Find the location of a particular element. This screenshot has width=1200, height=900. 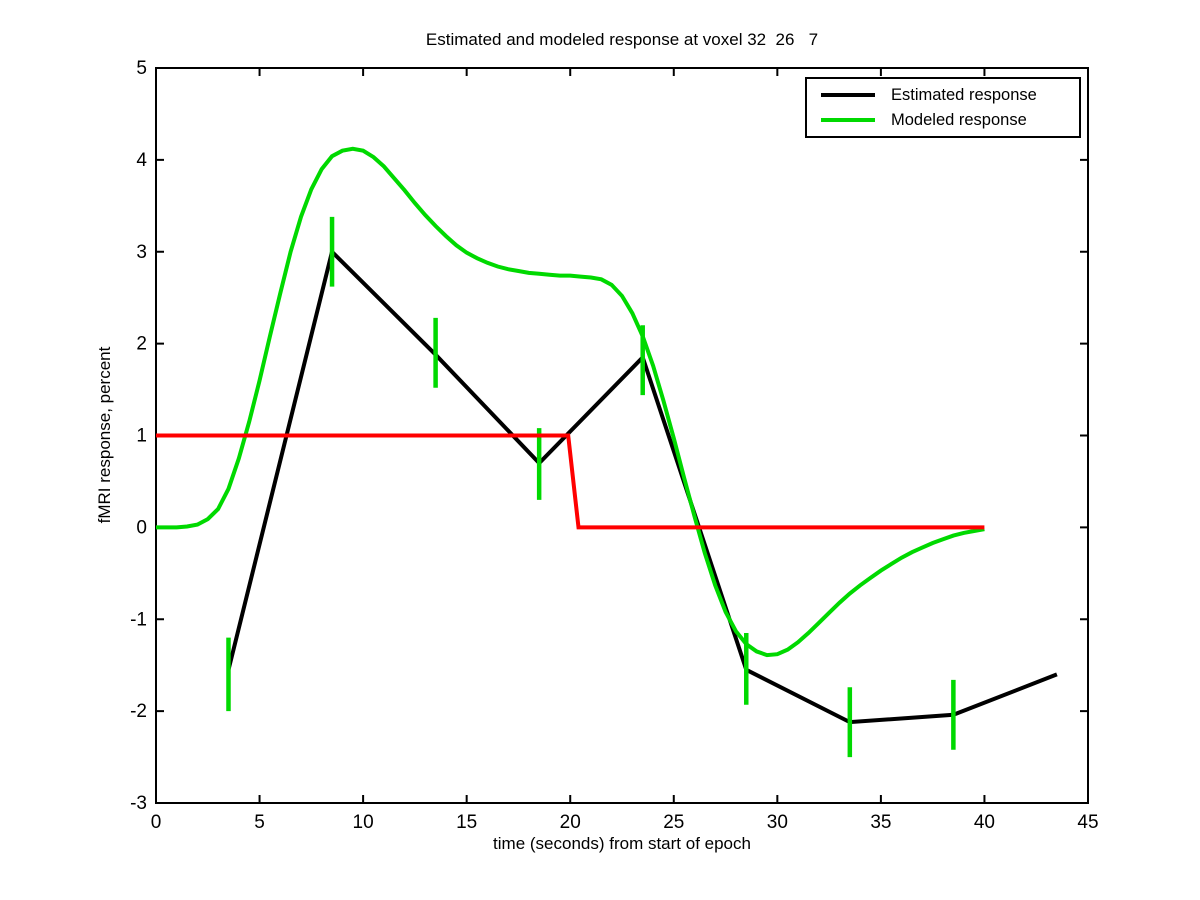

legend-label: Estimated response is located at coordinates (964, 95).